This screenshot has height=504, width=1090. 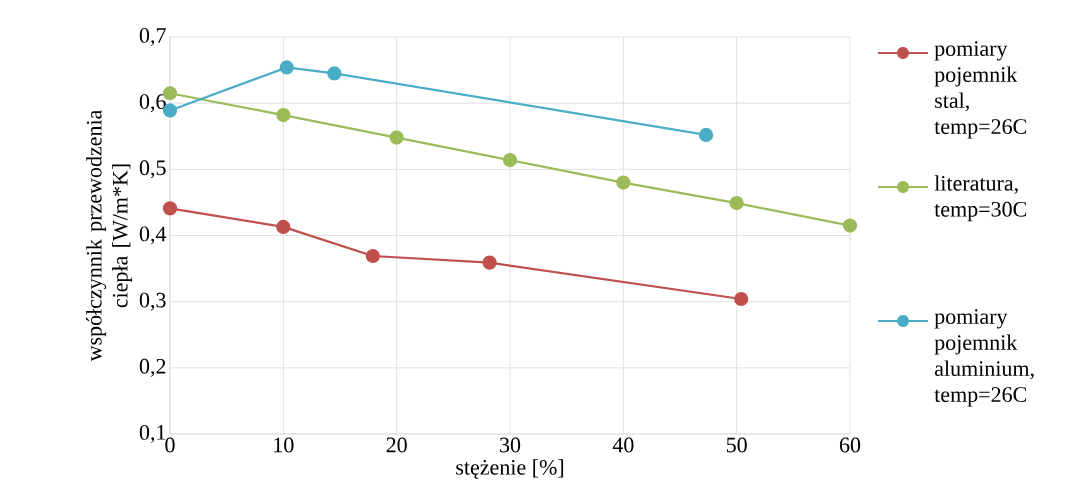 I want to click on y-tick-label: 0,7, so click(x=152, y=37).